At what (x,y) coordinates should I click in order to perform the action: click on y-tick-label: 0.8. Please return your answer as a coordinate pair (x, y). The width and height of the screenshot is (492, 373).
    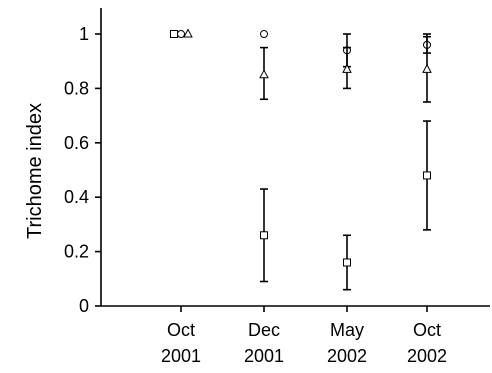
    Looking at the image, I should click on (76, 88).